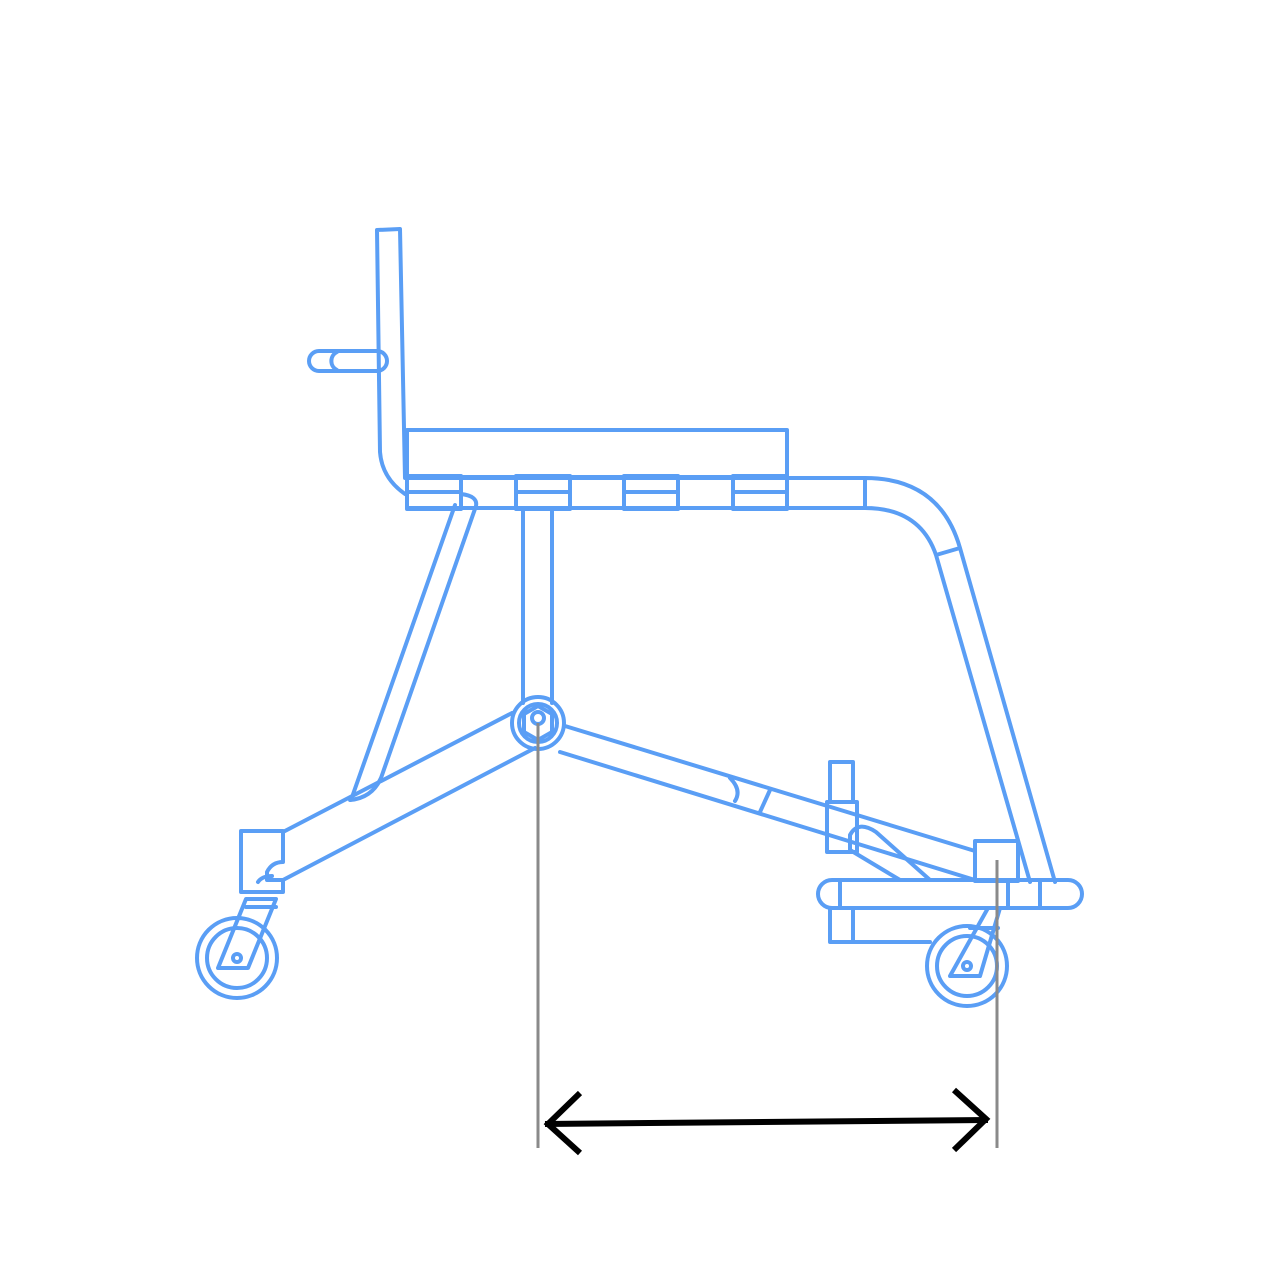  I want to click on footrest-bolt, so click(841, 782).